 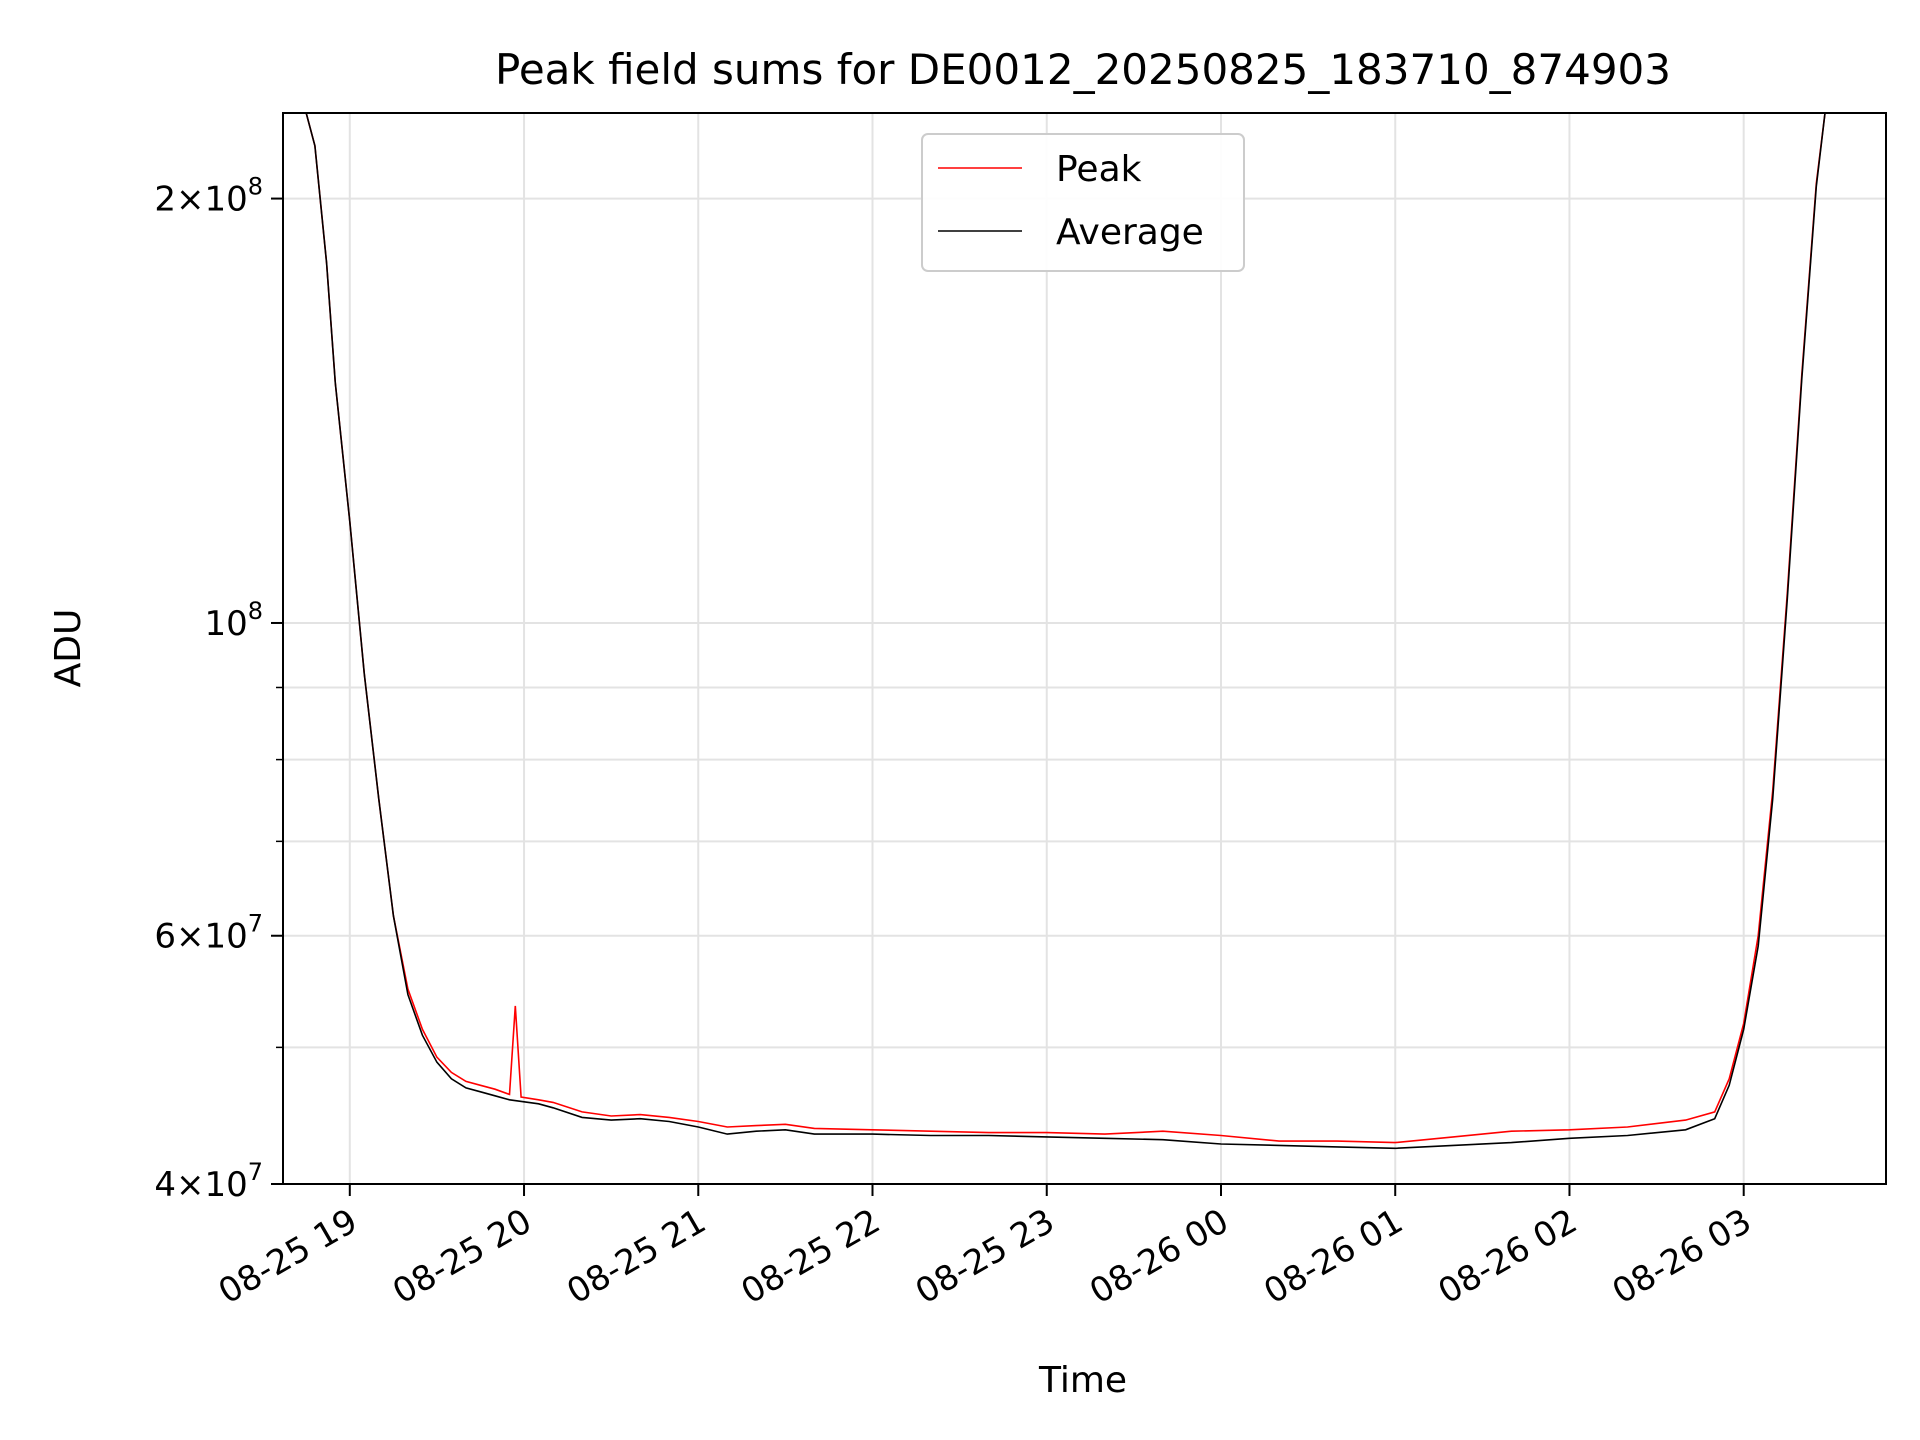 What do you see at coordinates (208, 1181) in the screenshot?
I see `y-tick-label-0: 4×107` at bounding box center [208, 1181].